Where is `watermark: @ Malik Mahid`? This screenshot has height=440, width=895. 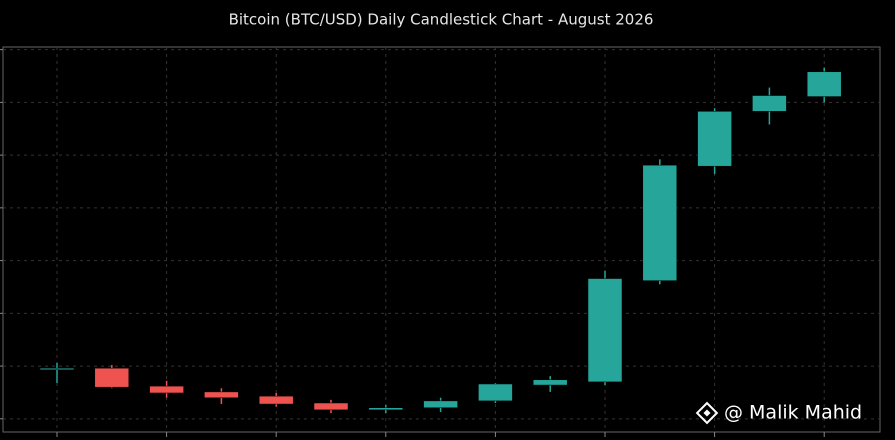 watermark: @ Malik Mahid is located at coordinates (778, 413).